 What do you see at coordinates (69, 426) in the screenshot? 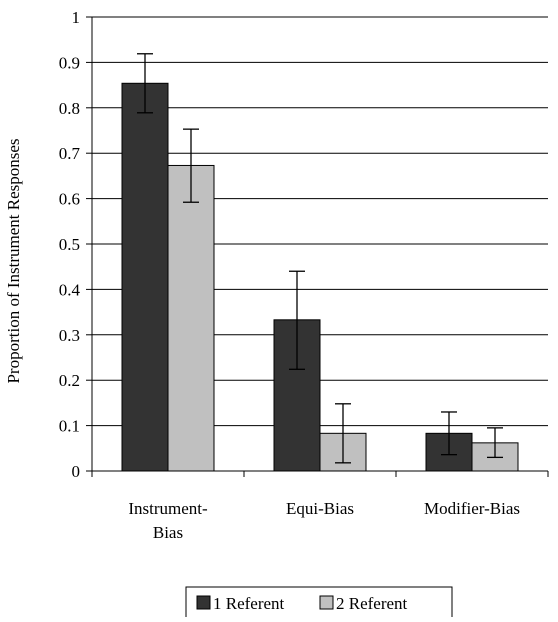
I see `y-tick-label: 0.1` at bounding box center [69, 426].